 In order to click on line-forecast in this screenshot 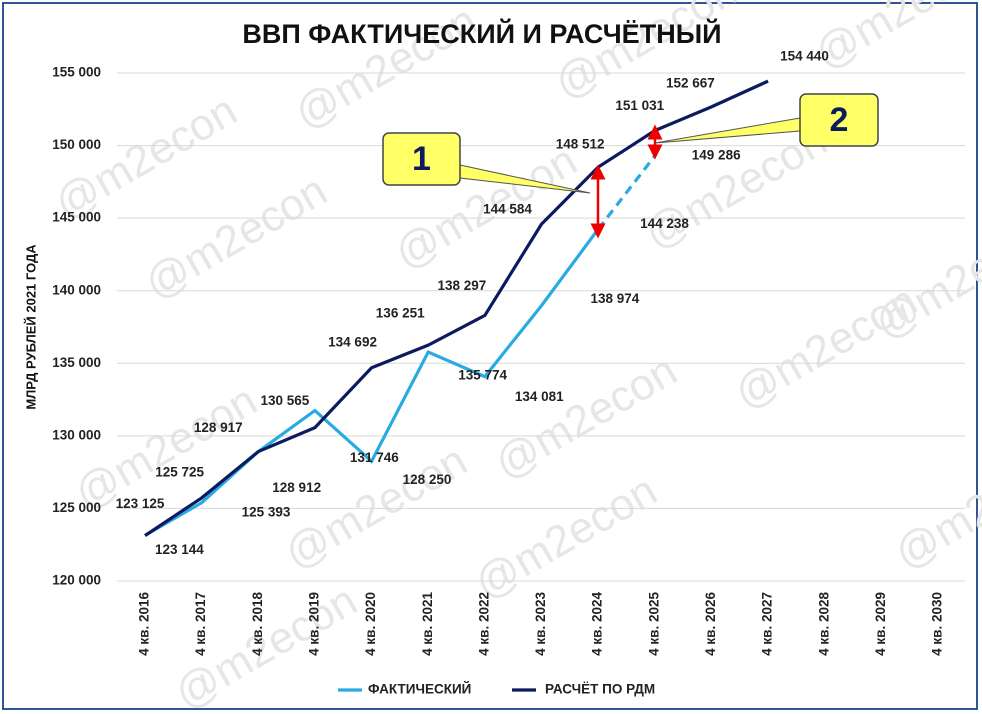, I will do `click(626, 192)`.